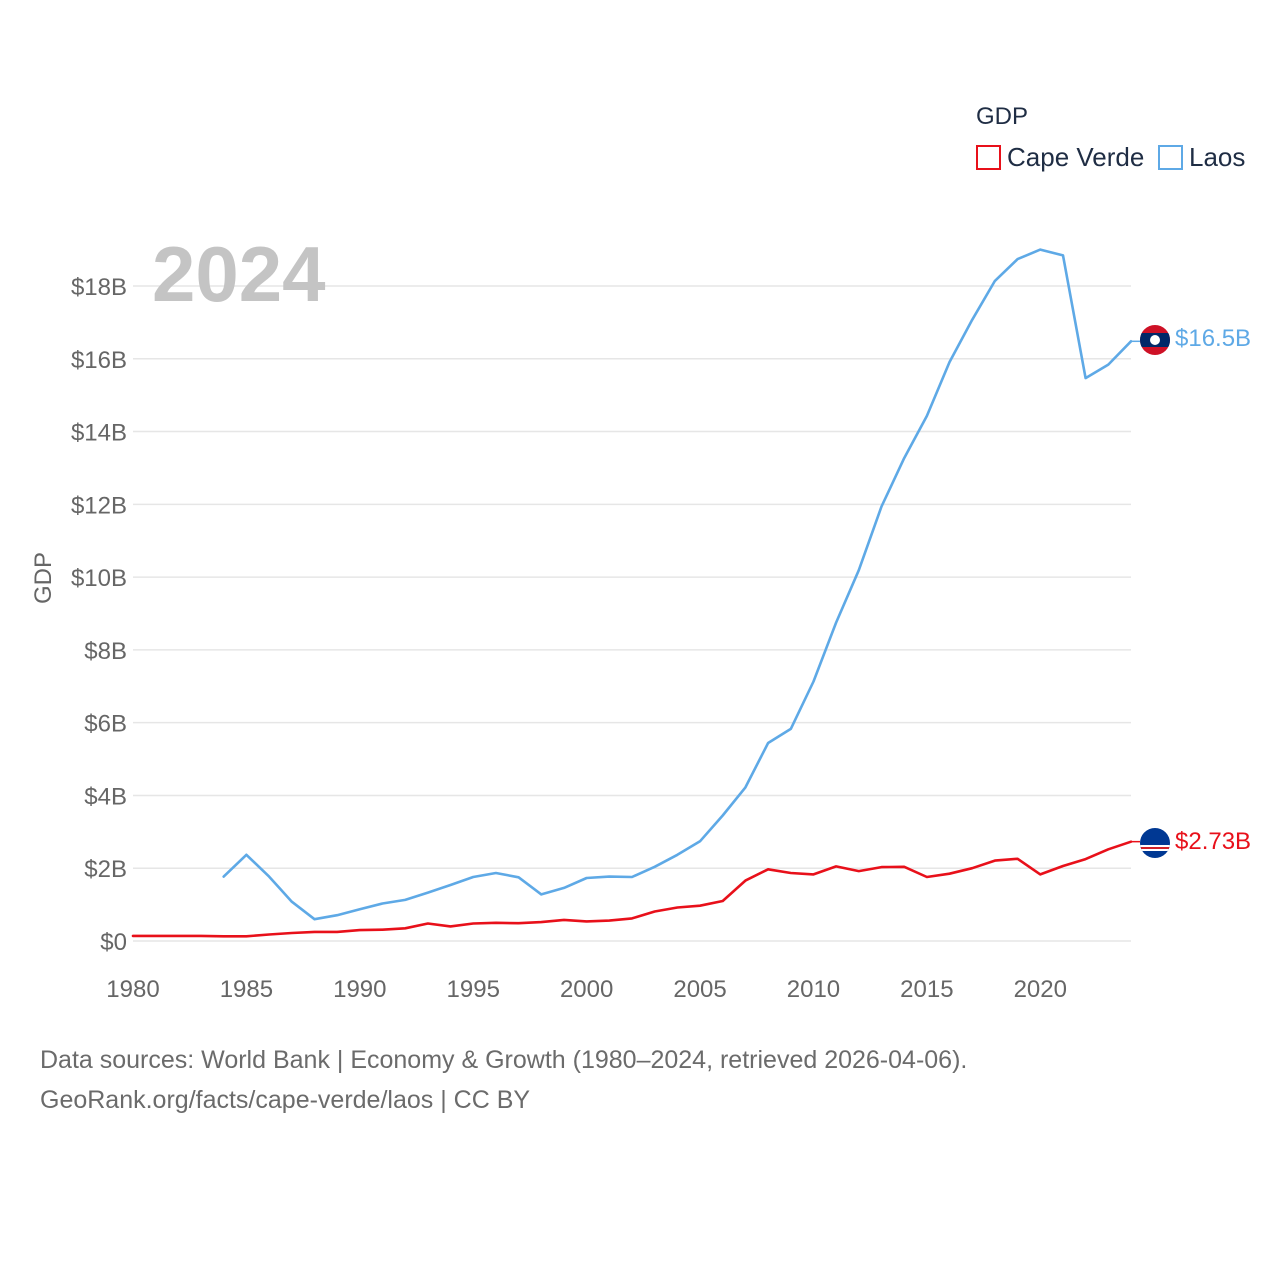 The image size is (1280, 1280). What do you see at coordinates (988, 157) in the screenshot?
I see `legend-swatch-cape-verde` at bounding box center [988, 157].